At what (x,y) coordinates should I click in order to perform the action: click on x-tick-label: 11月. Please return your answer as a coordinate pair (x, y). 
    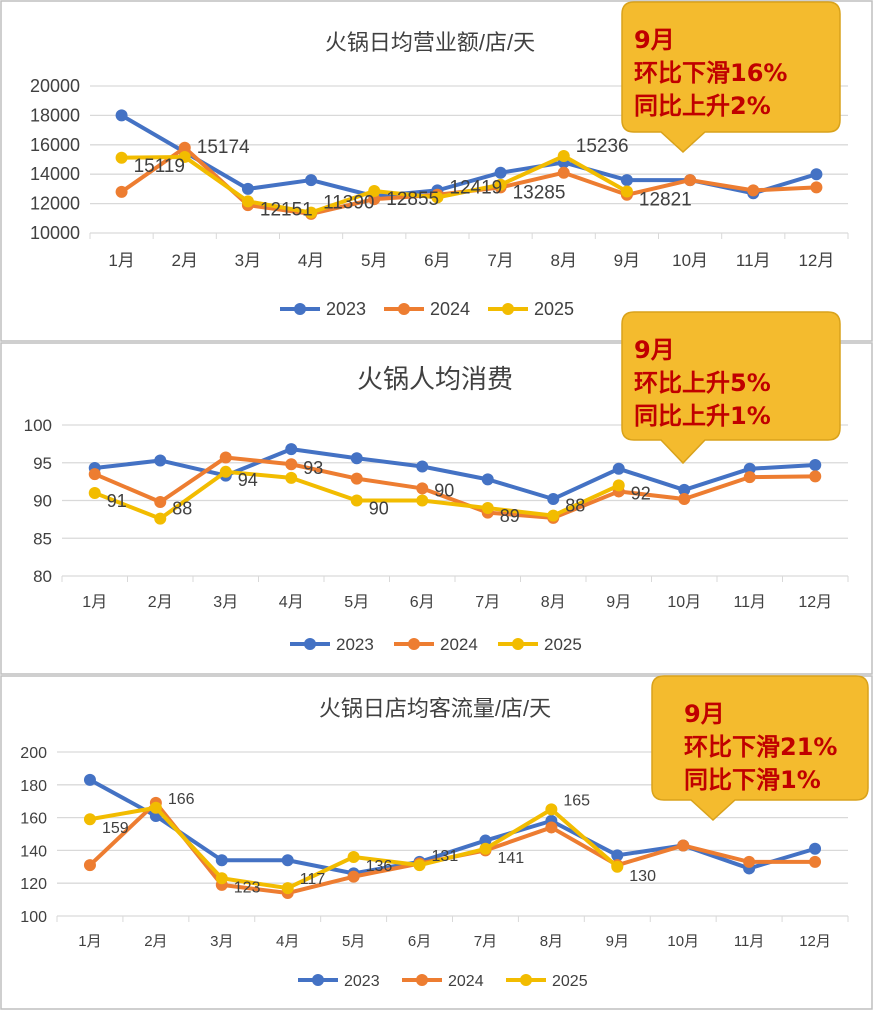
    Looking at the image, I should click on (753, 260).